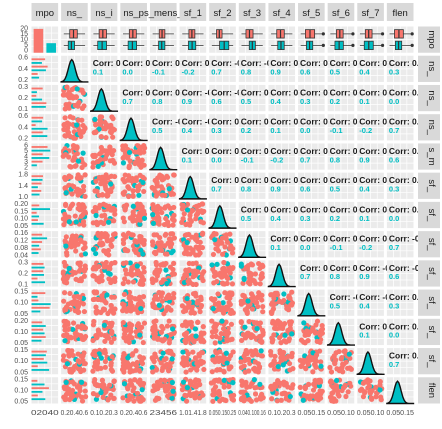  Describe the element at coordinates (346, 156) in the screenshot. I see `panel-4-10: Corr: 0.40.8` at that location.